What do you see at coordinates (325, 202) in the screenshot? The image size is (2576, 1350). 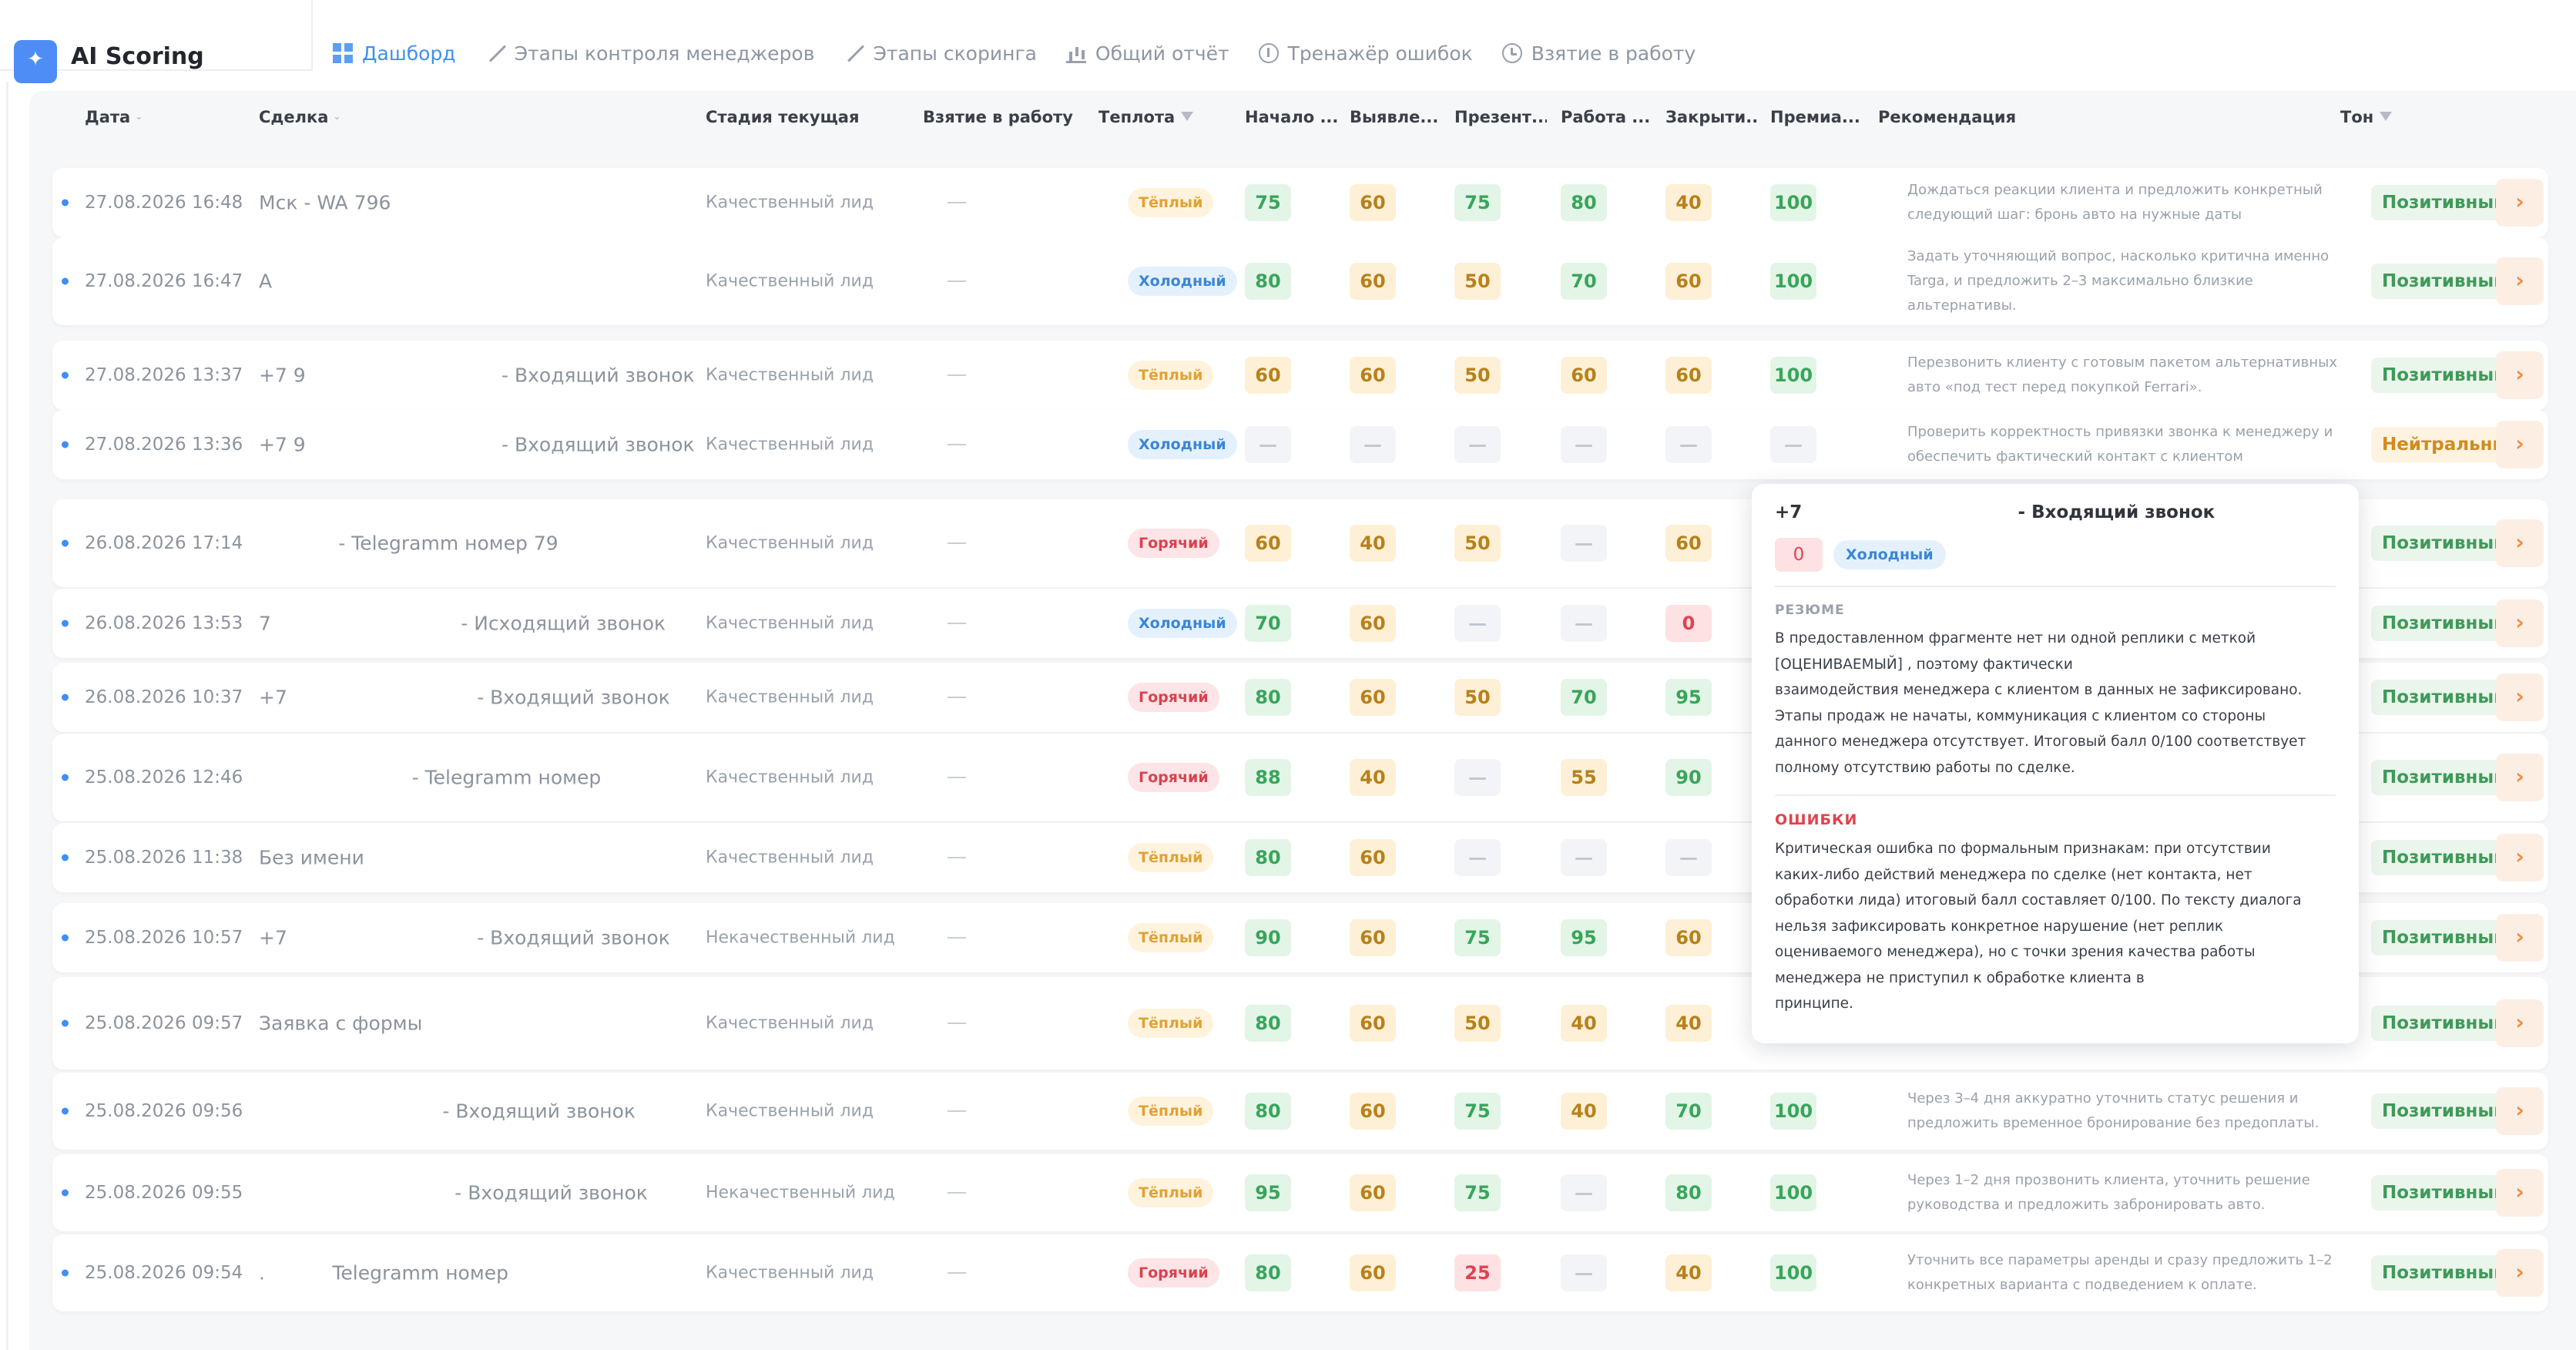 I see `row-deal-name: Мск - WA 796` at bounding box center [325, 202].